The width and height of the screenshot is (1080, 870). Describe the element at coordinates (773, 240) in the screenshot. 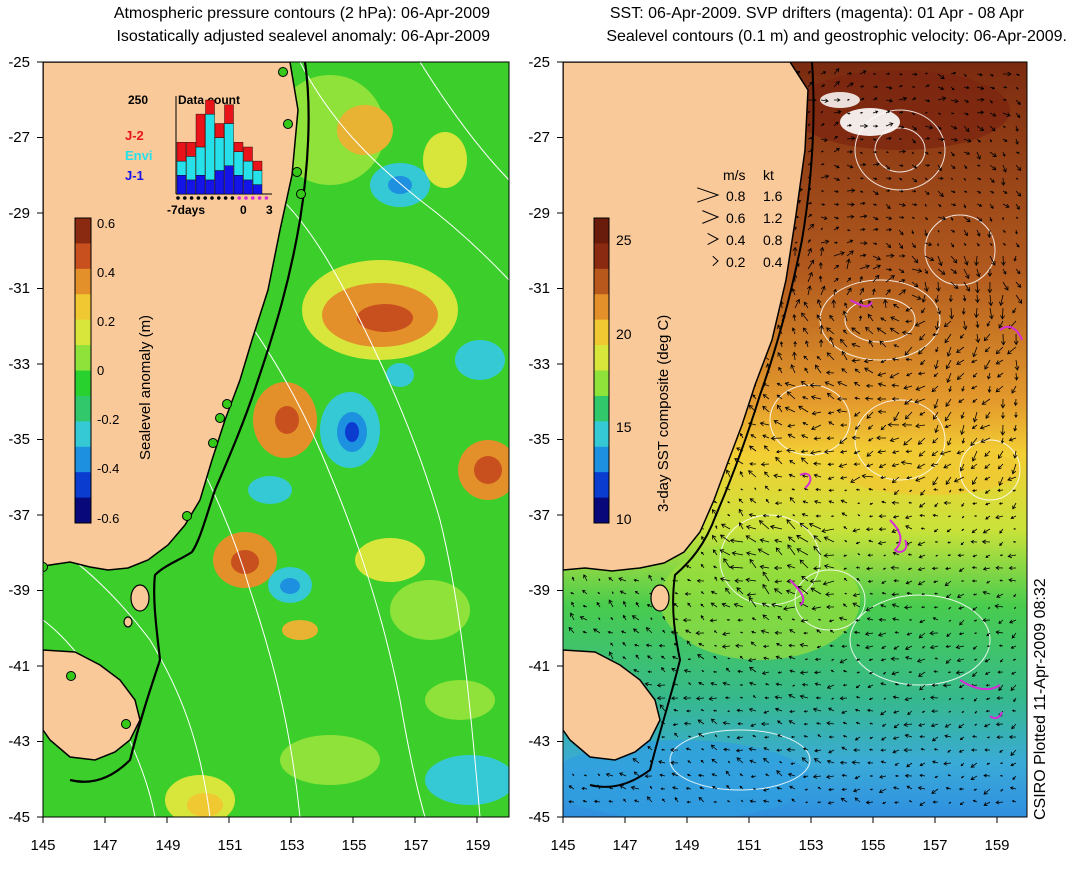

I see `velocity-legend-row3-kt: 0.8` at that location.